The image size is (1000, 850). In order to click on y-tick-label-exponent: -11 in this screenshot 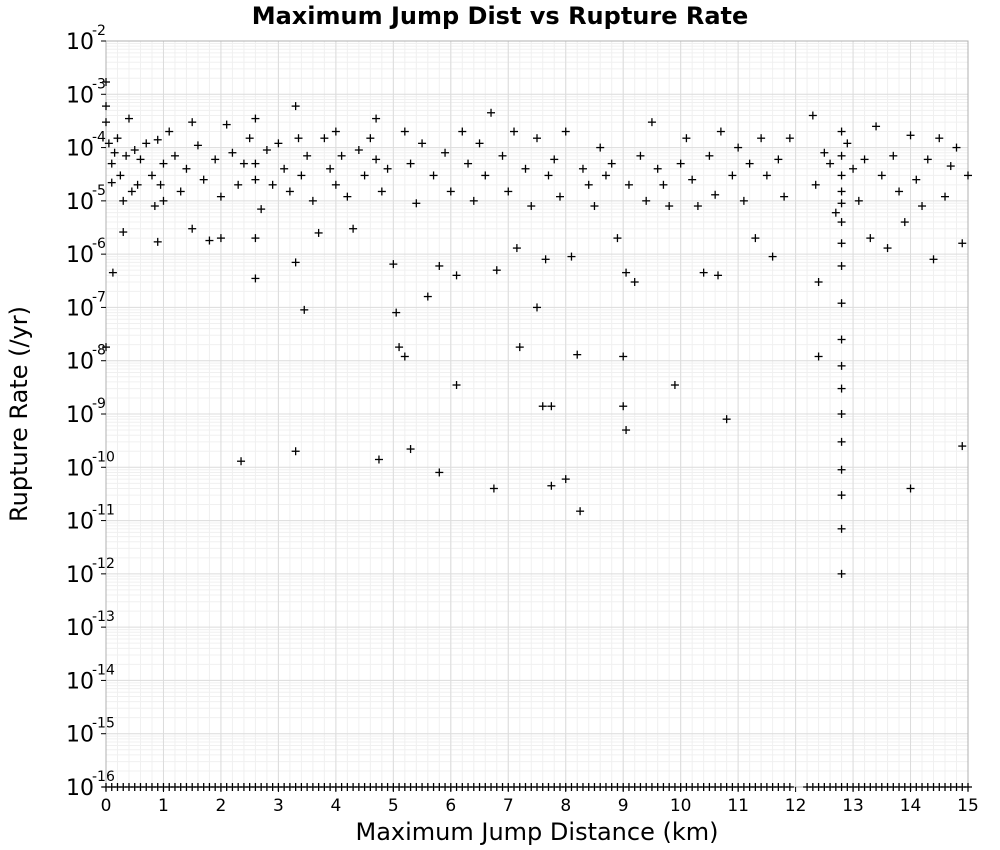, I will do `click(103, 511)`.